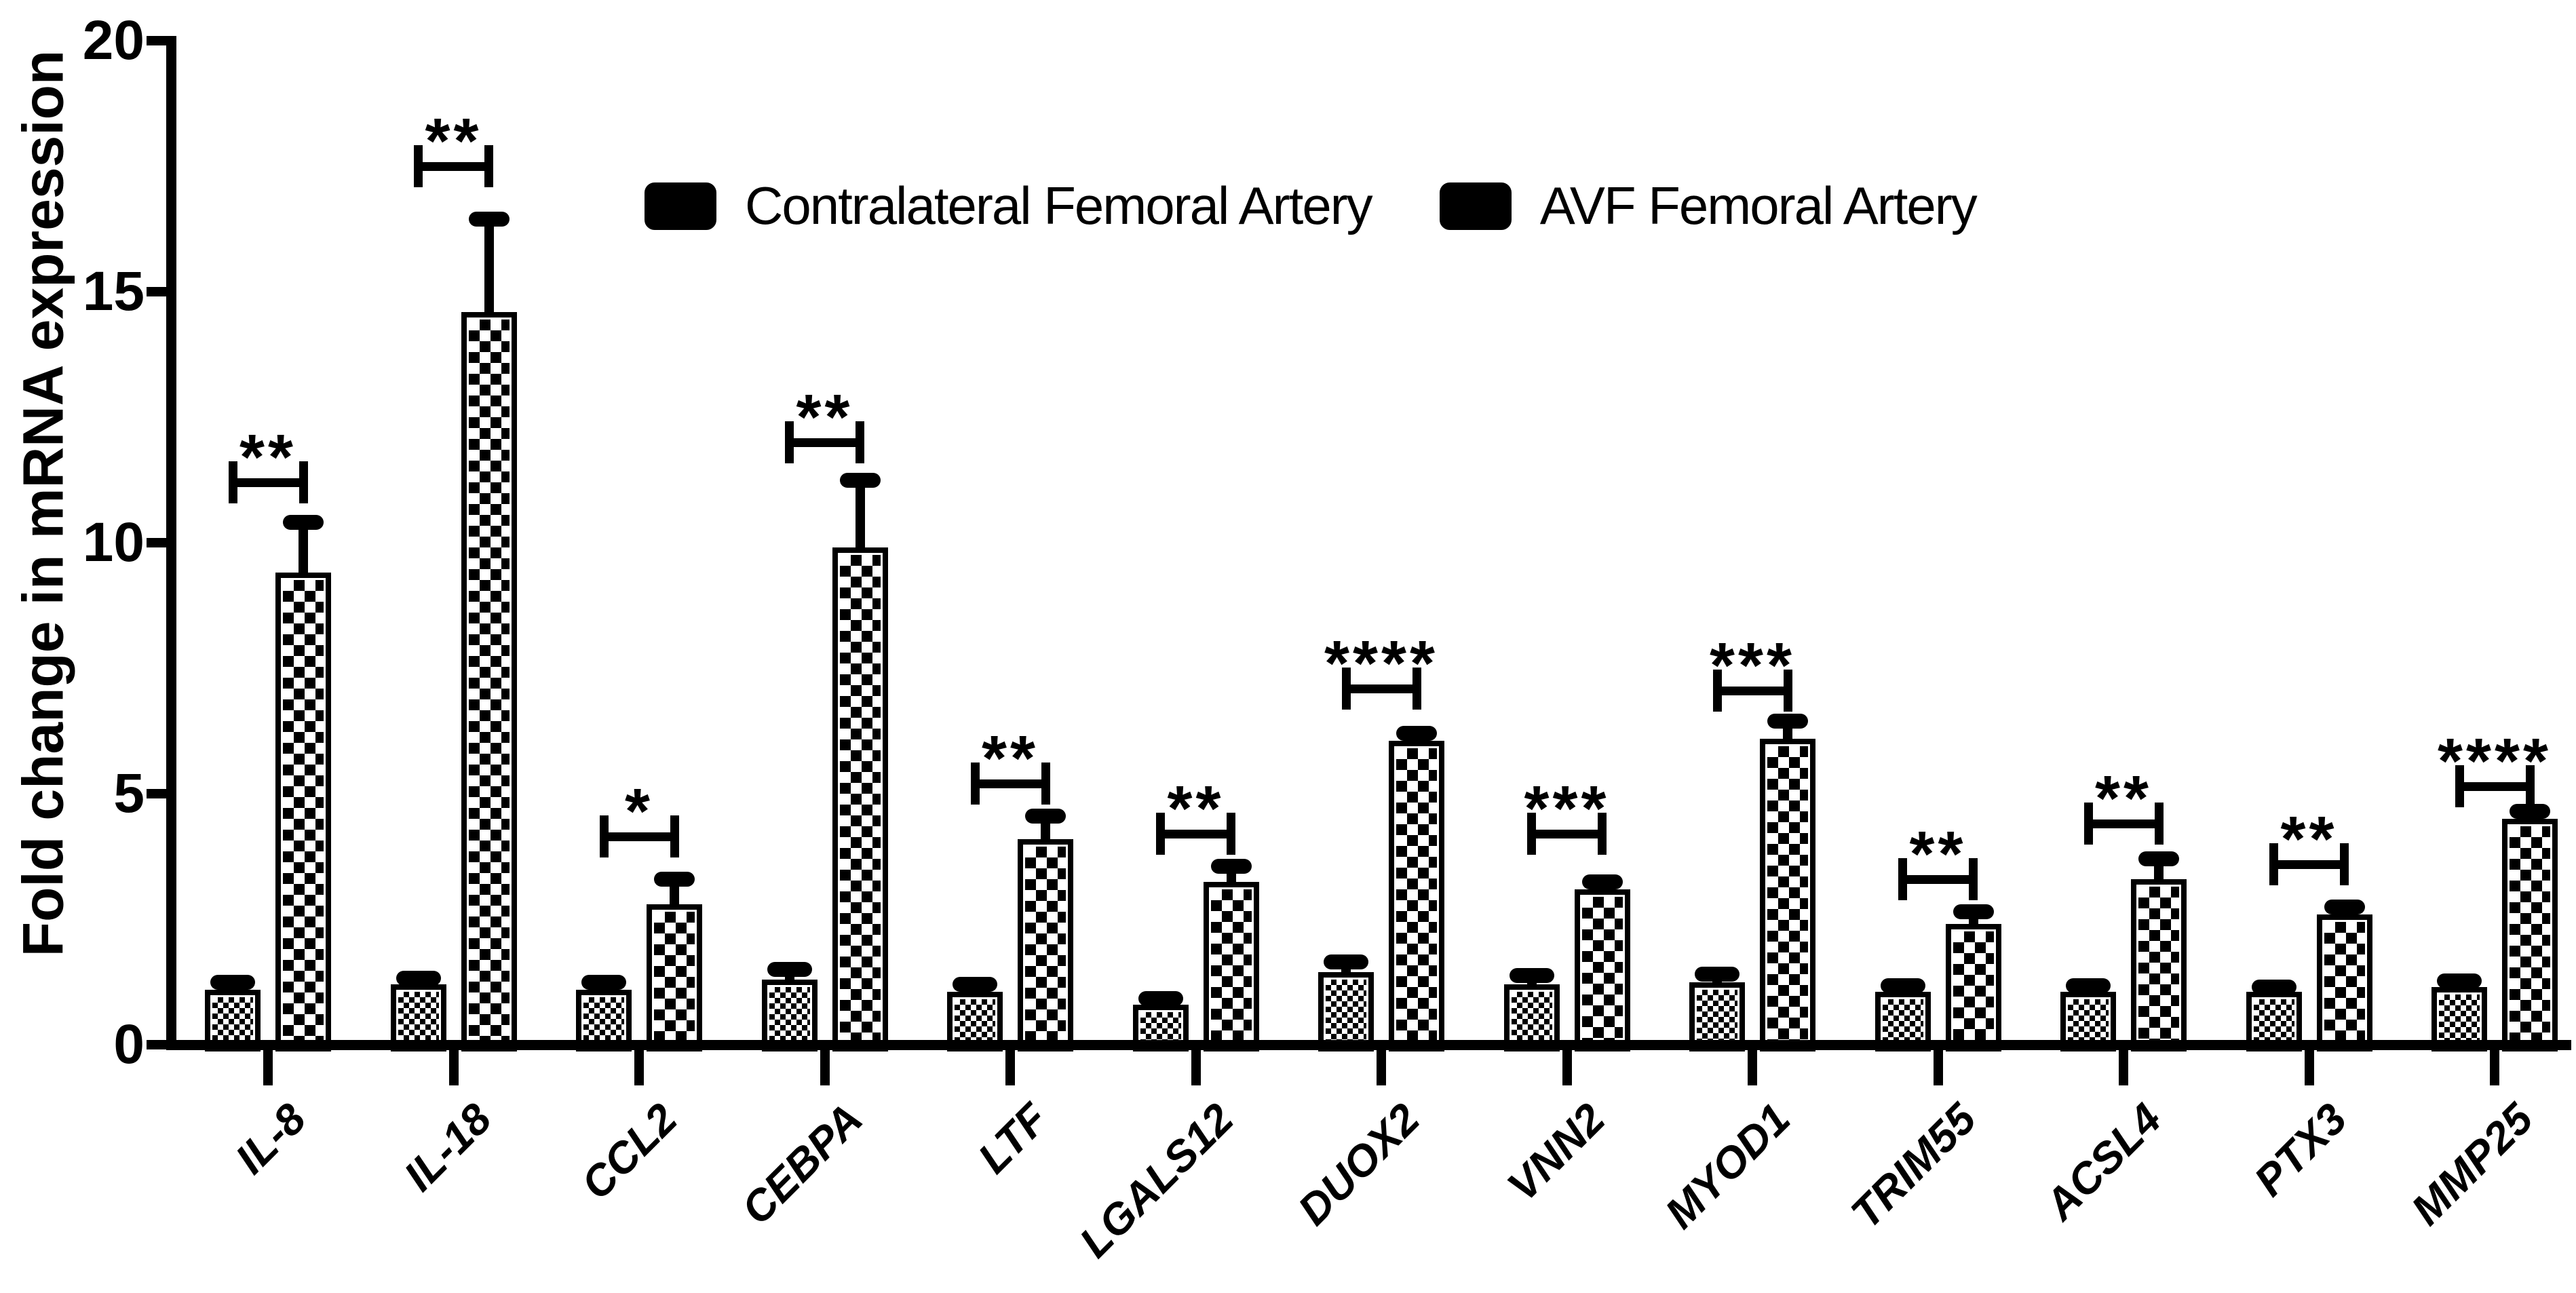 This screenshot has width=2576, height=1293. What do you see at coordinates (1475, 206) in the screenshot?
I see `legend-swatch-coarse-checker-icon` at bounding box center [1475, 206].